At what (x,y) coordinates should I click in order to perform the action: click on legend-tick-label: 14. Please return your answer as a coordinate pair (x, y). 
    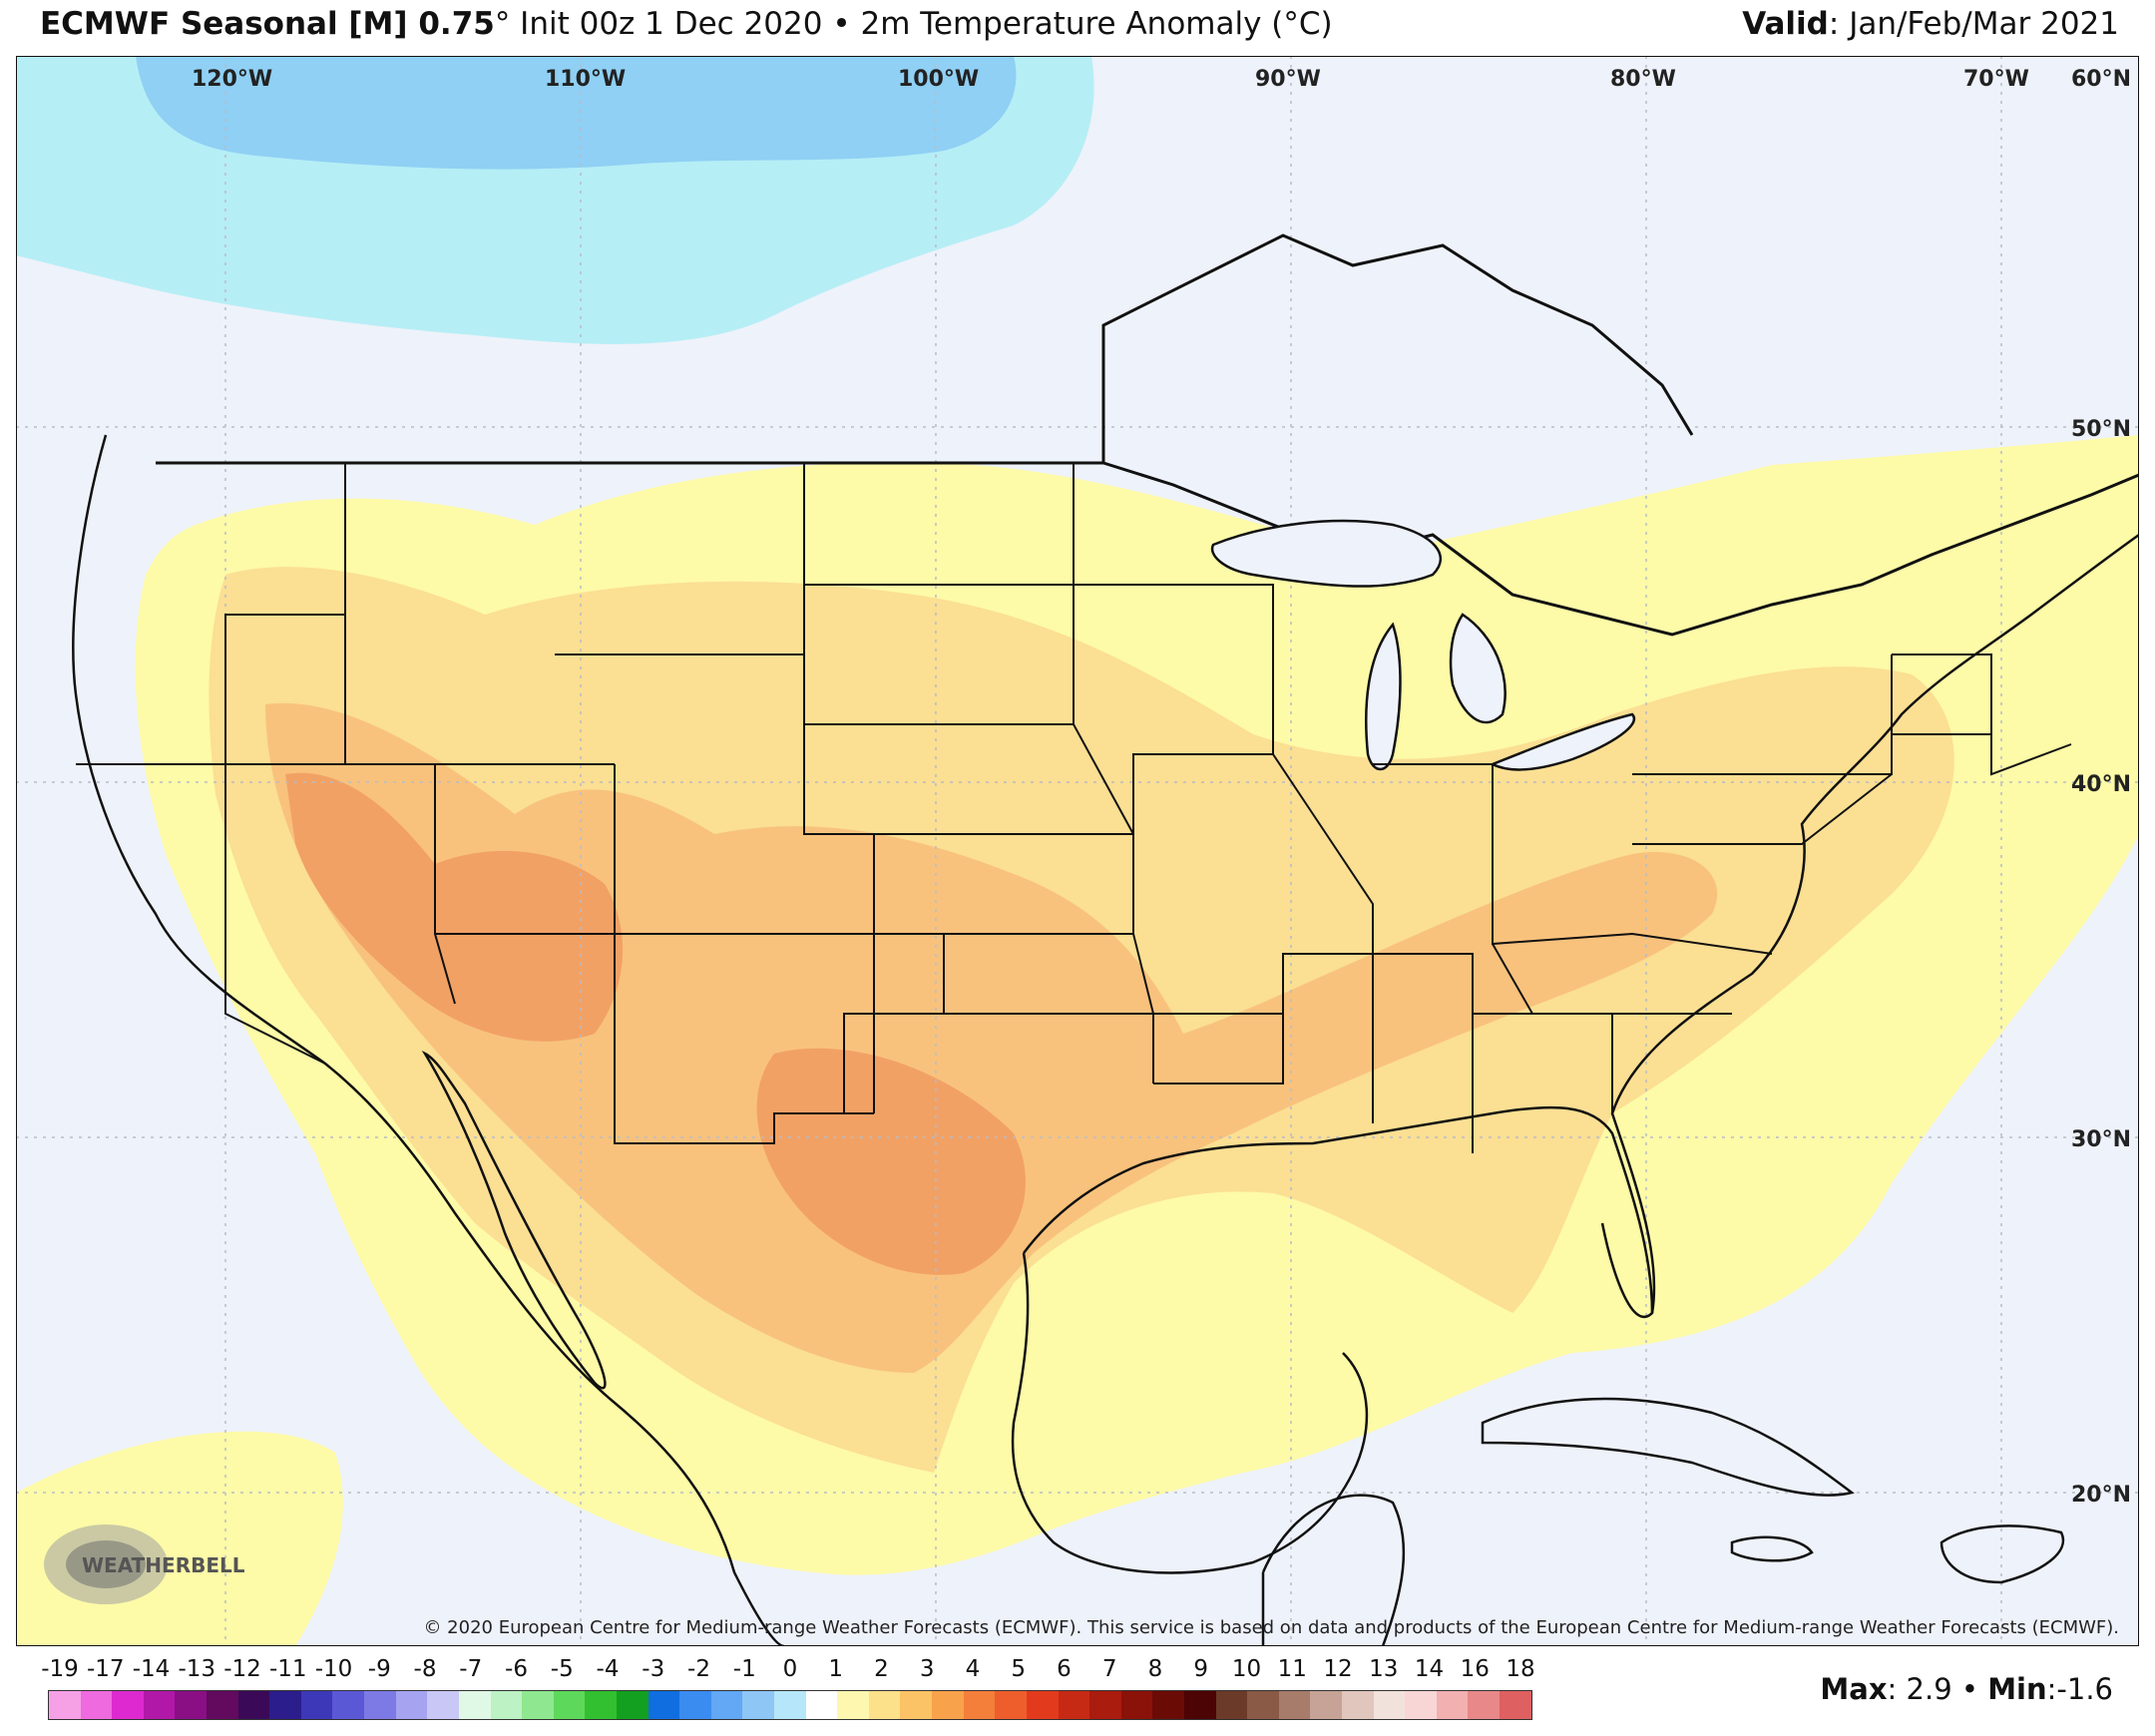
    Looking at the image, I should click on (1429, 1669).